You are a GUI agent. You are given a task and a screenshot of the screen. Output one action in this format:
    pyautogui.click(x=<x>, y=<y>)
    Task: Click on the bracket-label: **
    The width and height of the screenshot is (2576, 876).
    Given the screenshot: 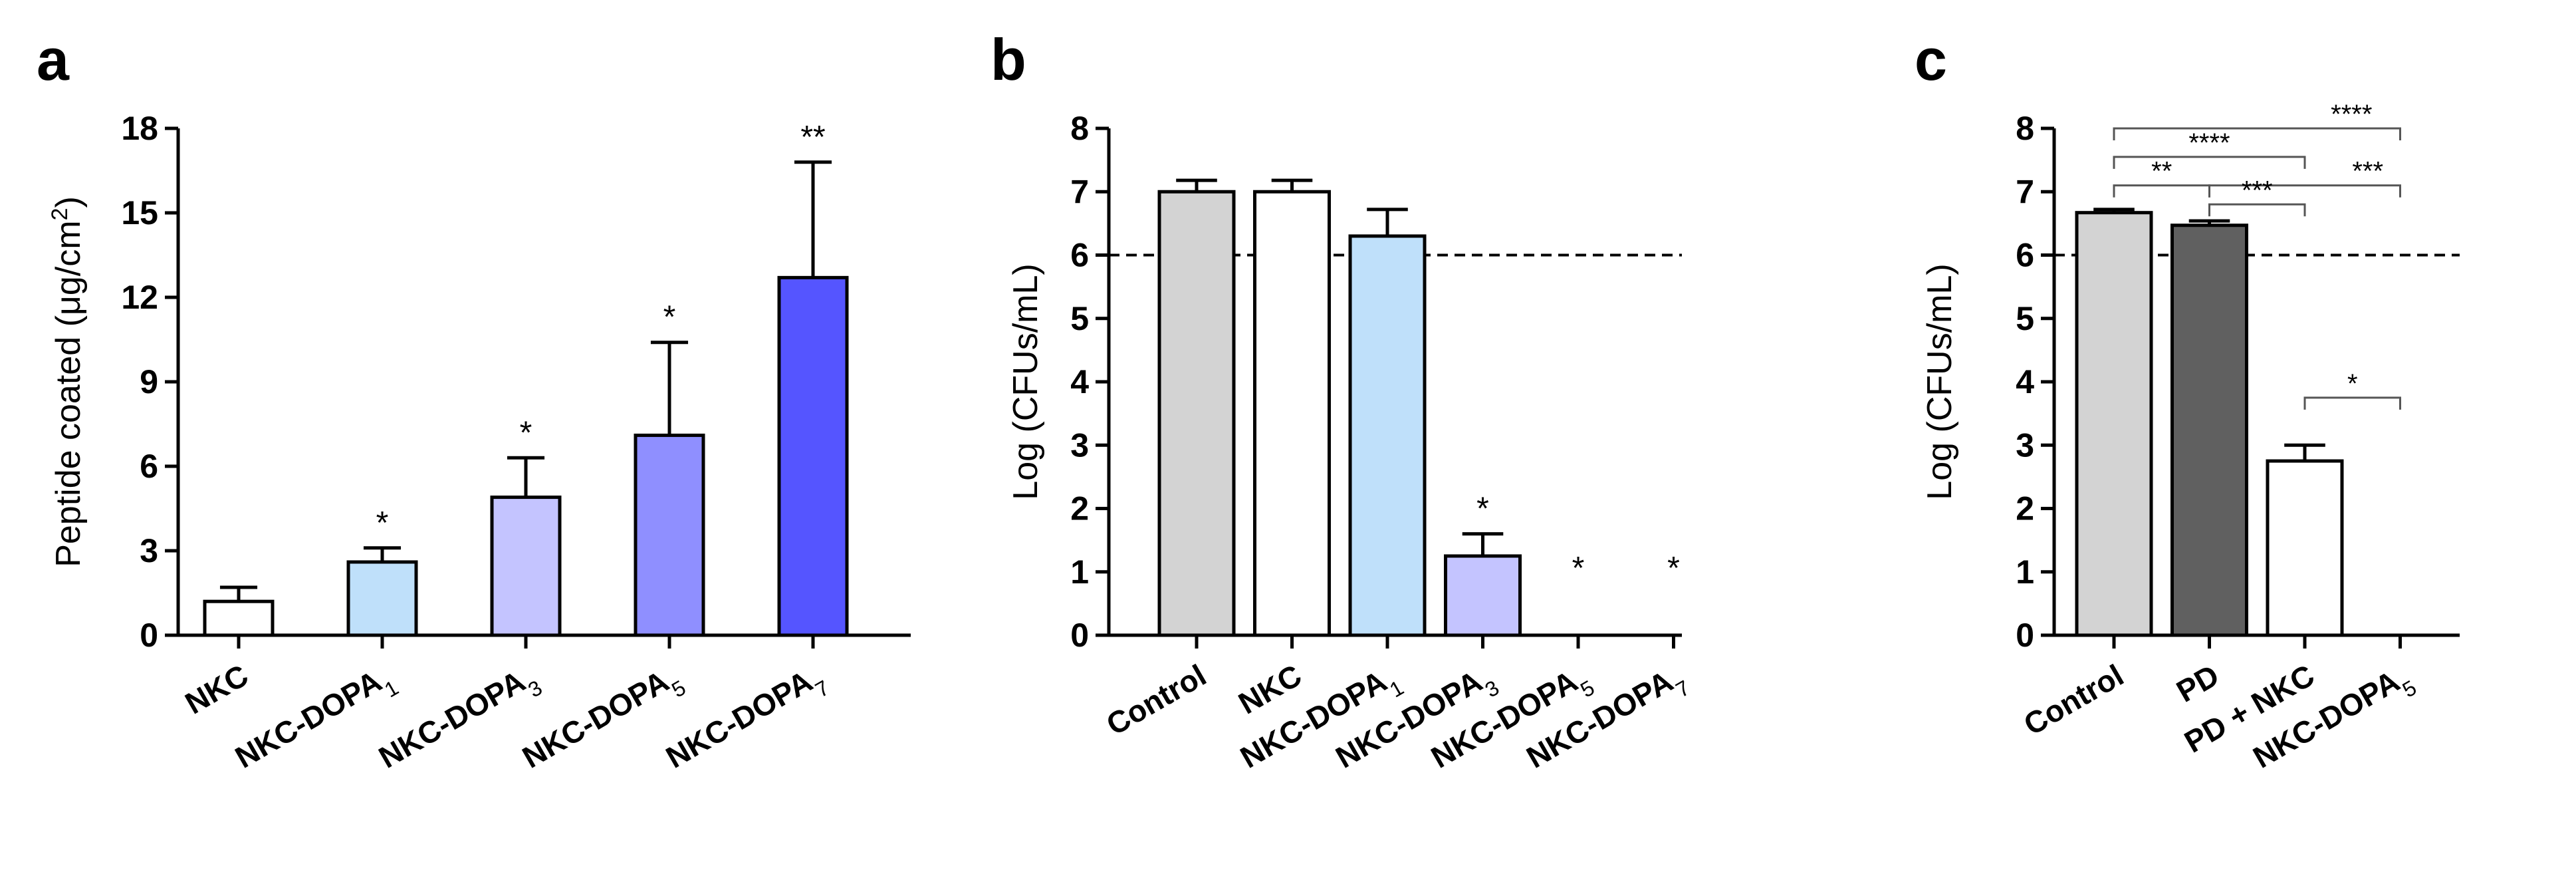 What is the action you would take?
    pyautogui.click(x=2161, y=171)
    